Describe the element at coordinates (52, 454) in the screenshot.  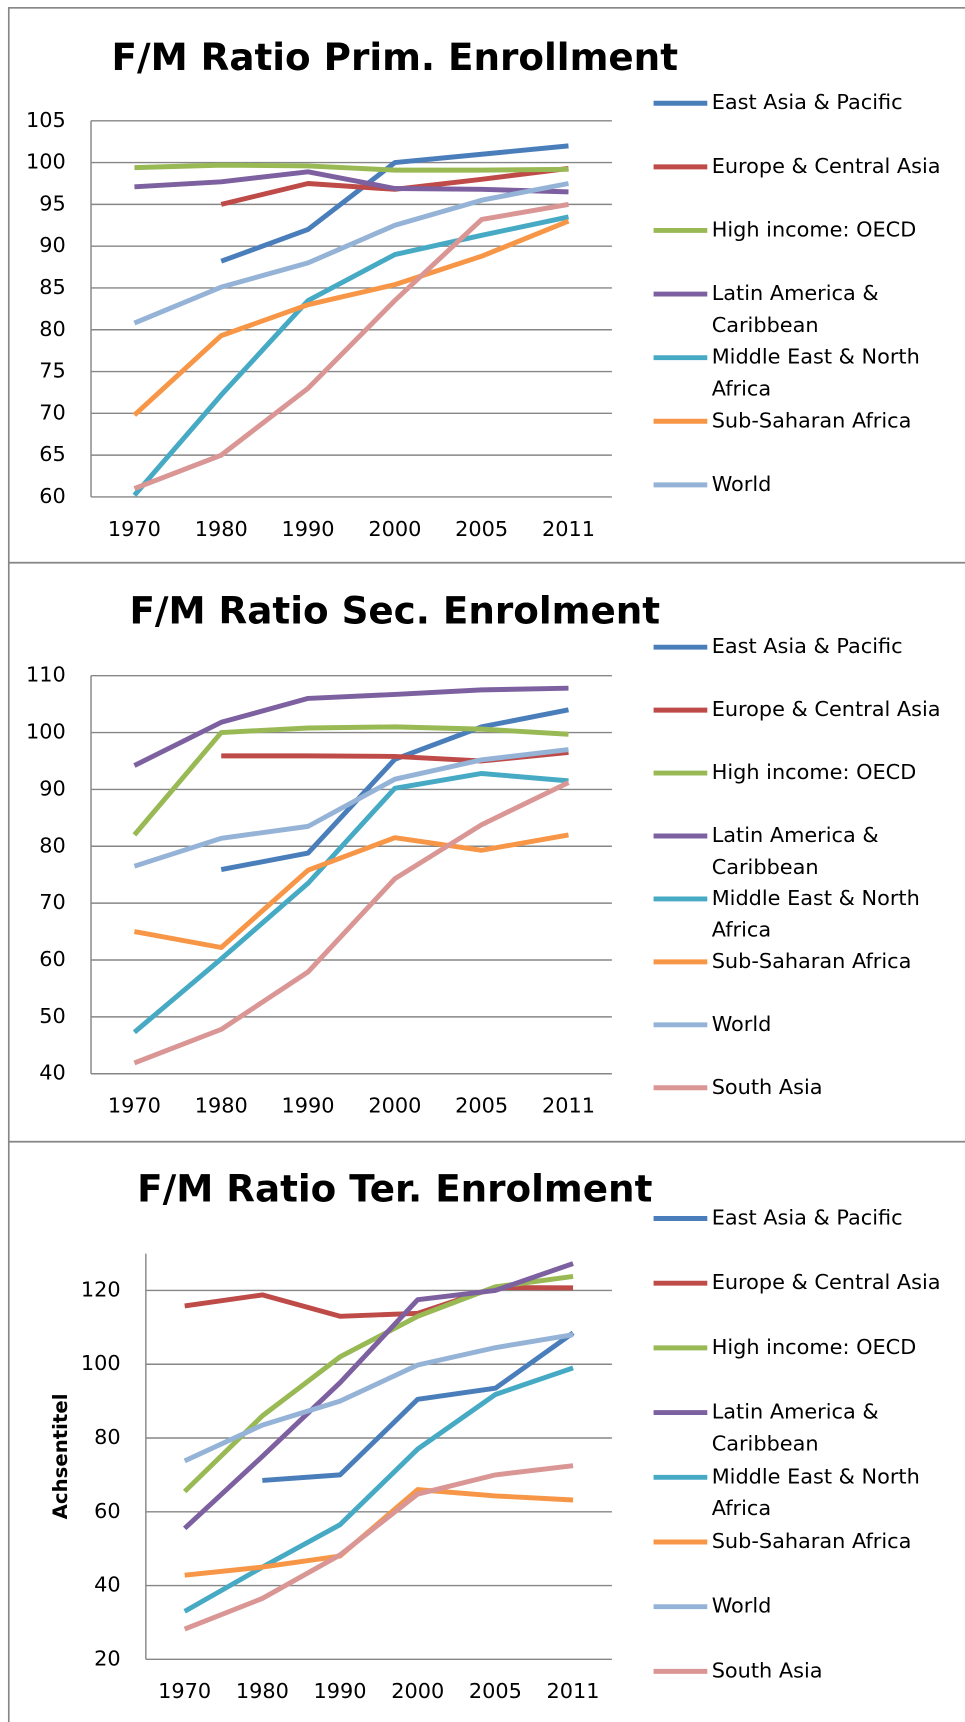
I see `y-tick-label: 65` at that location.